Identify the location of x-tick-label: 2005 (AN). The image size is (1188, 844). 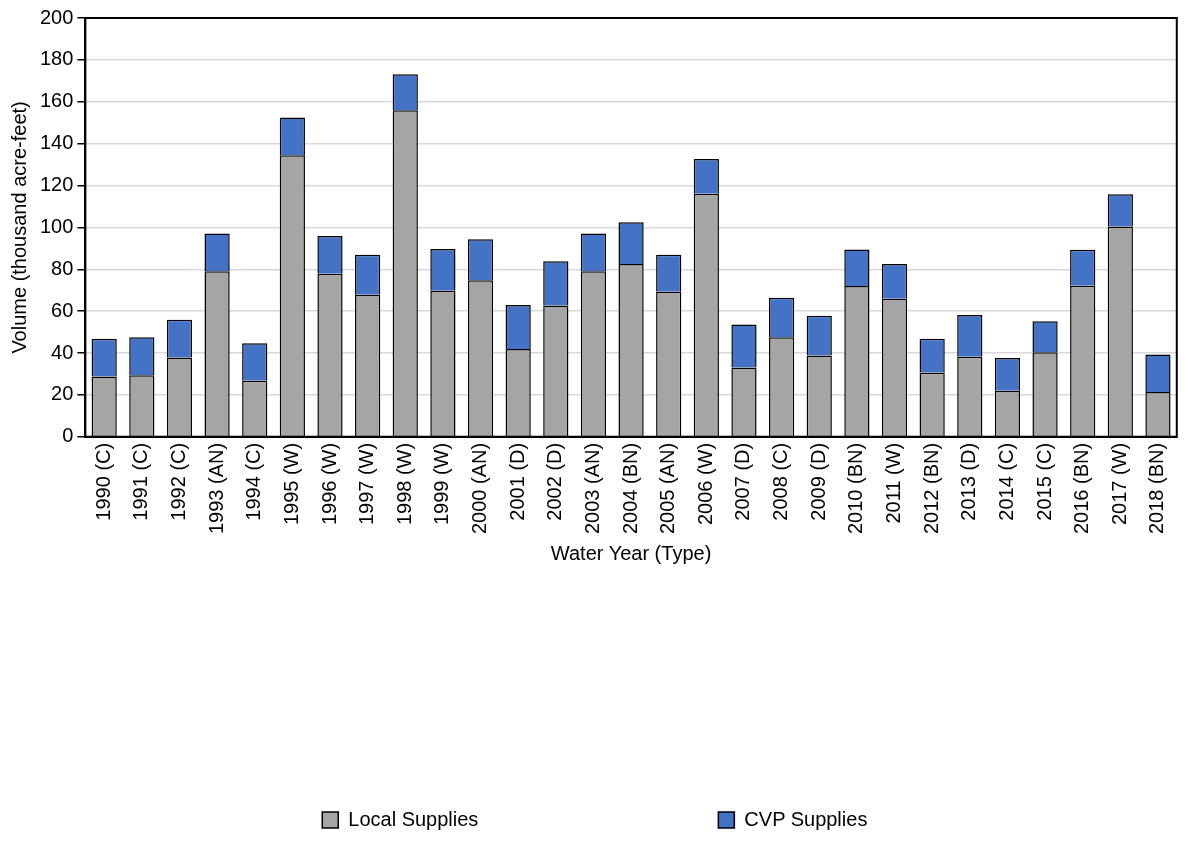
(667, 488).